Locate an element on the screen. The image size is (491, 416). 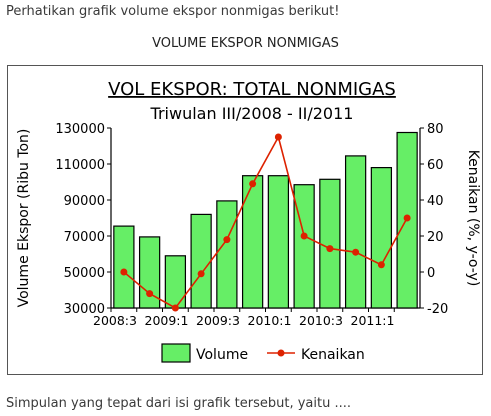
y-tick-label: 70000 is located at coordinates (84, 237).